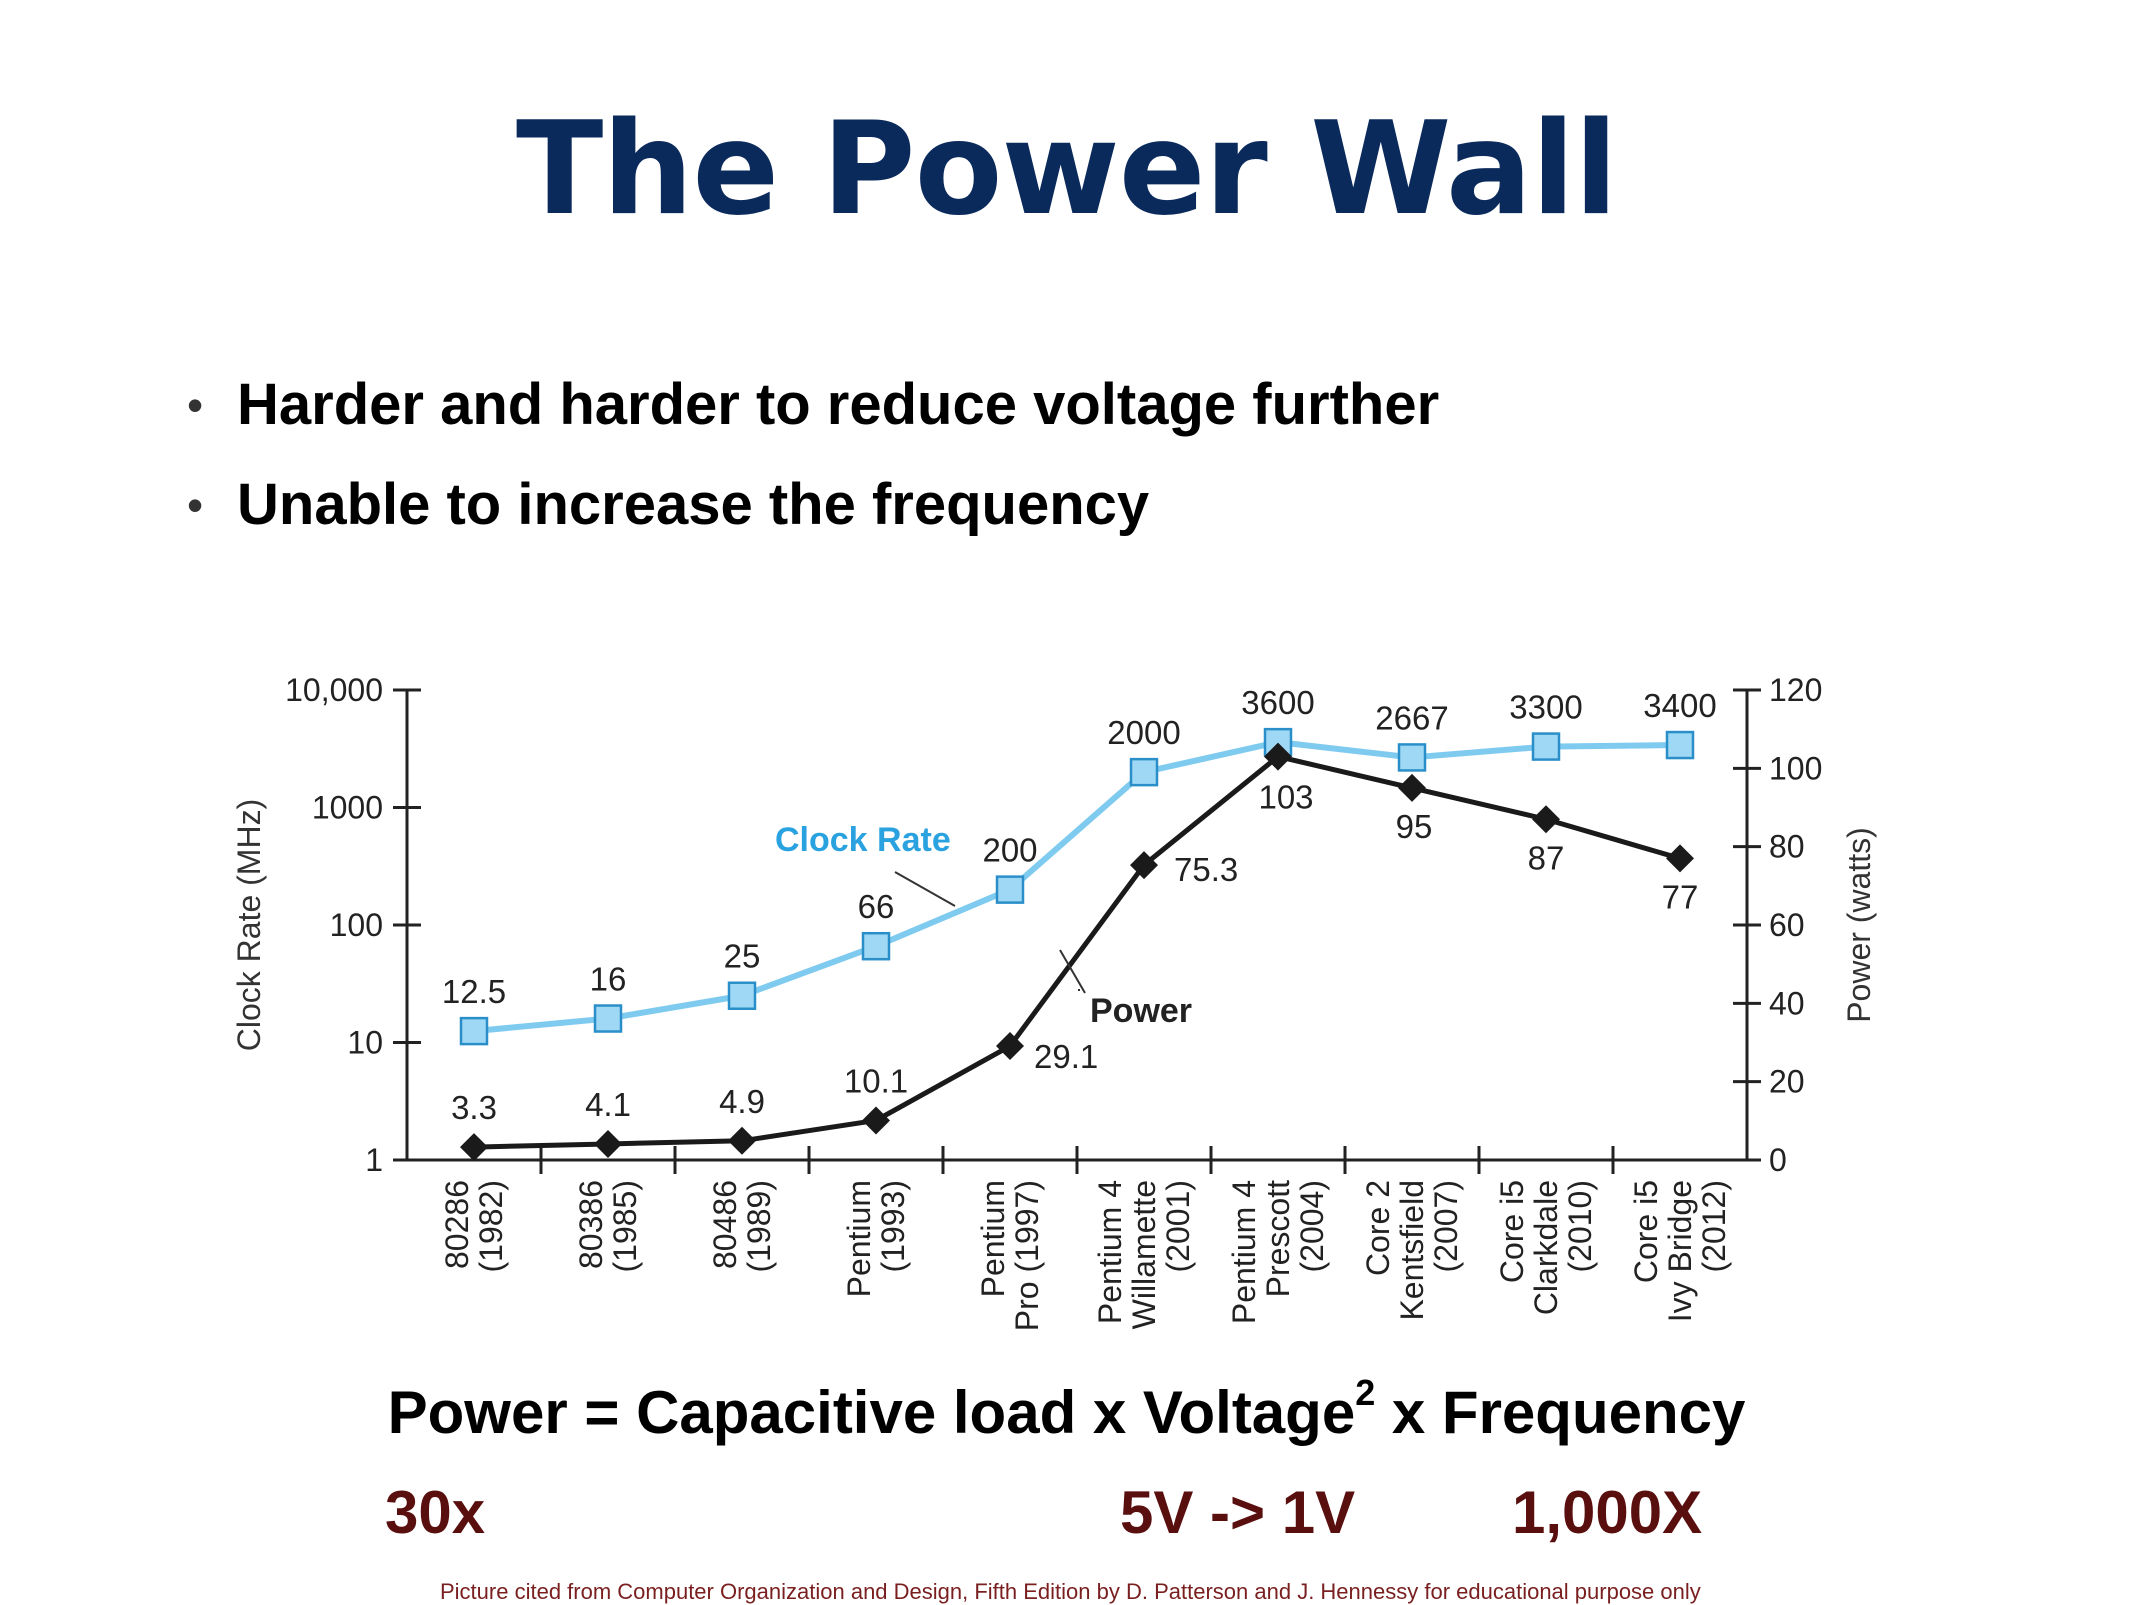  What do you see at coordinates (1778, 1160) in the screenshot?
I see `right-axis-tick-label: 0` at bounding box center [1778, 1160].